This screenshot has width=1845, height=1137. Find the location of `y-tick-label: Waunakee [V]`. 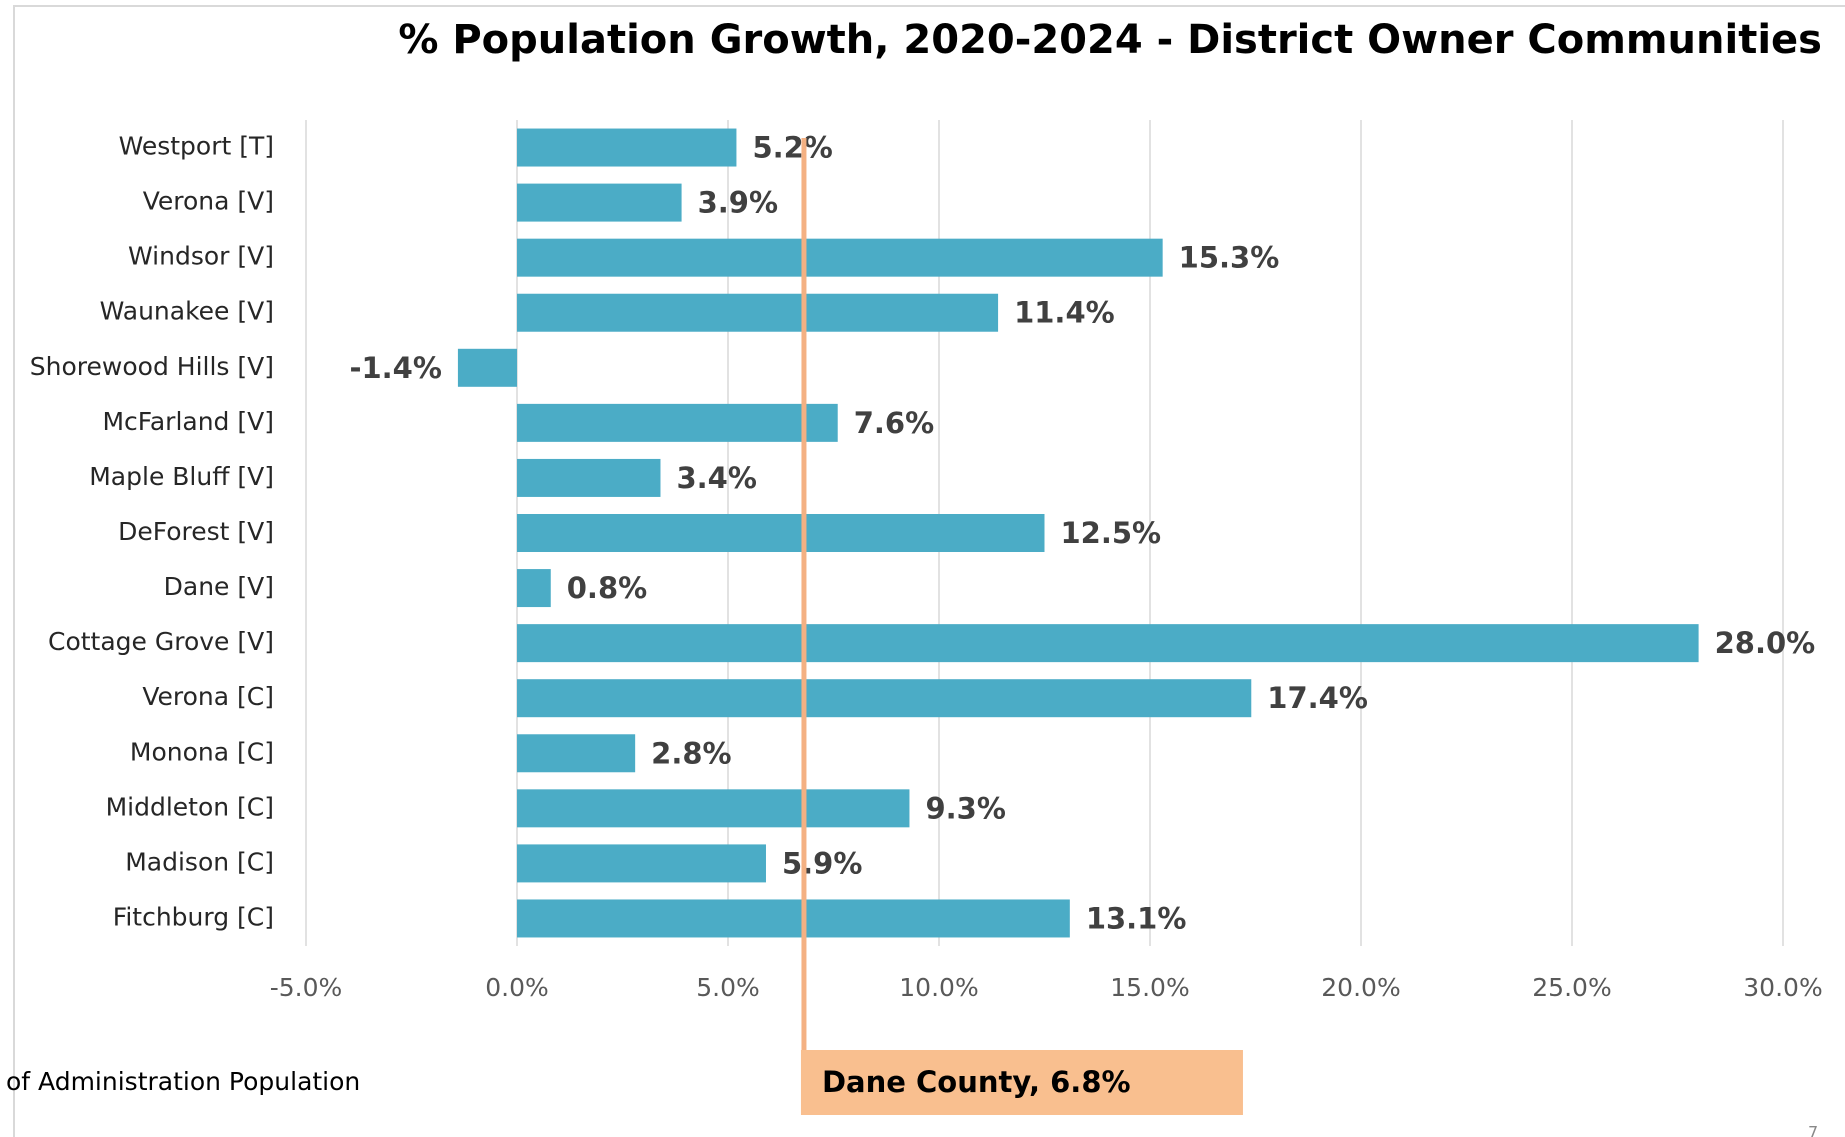

y-tick-label: Waunakee [V] is located at coordinates (187, 311).